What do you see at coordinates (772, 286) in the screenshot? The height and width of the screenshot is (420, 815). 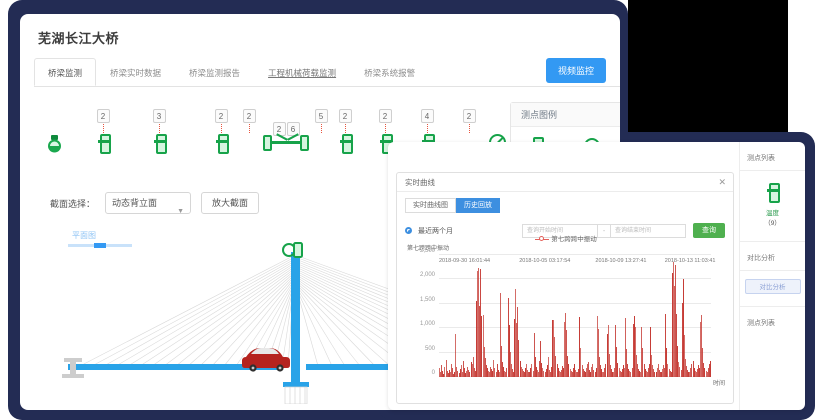 I see `compare-analysis-button: 对比分析` at bounding box center [772, 286].